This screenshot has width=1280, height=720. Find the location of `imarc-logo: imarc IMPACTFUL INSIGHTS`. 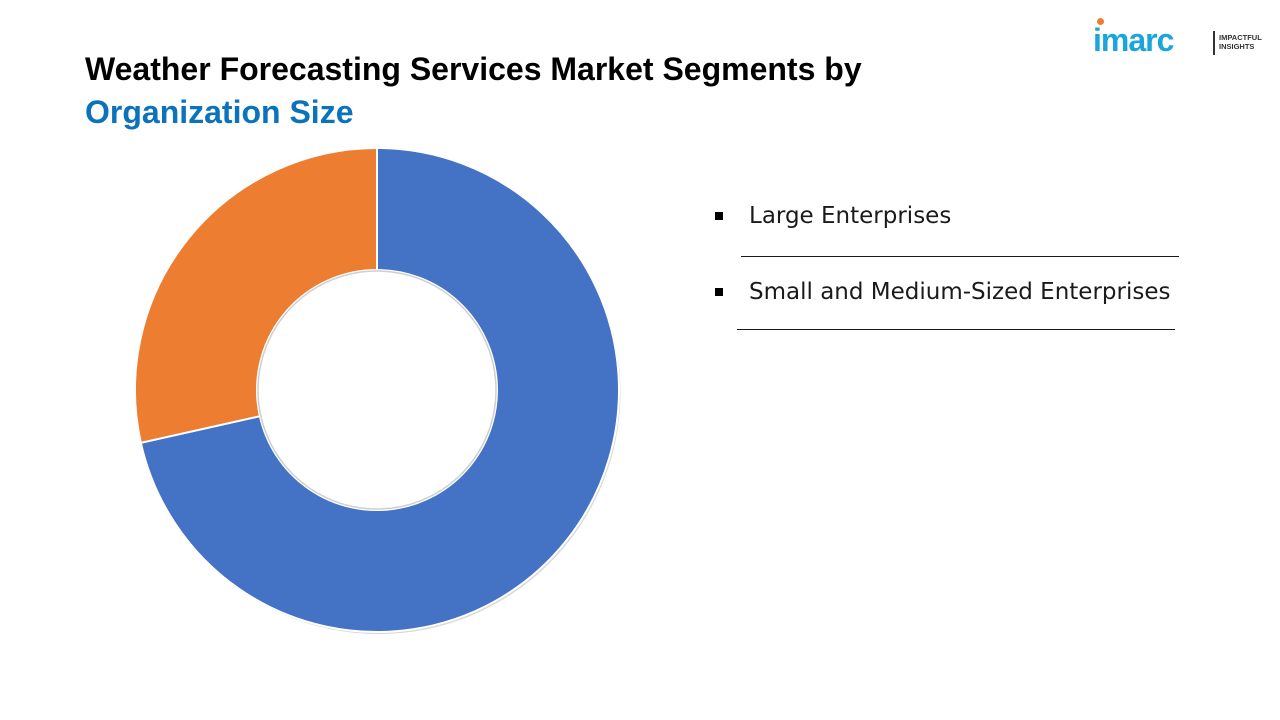

imarc-logo: imarc IMPACTFUL INSIGHTS is located at coordinates (1183, 40).